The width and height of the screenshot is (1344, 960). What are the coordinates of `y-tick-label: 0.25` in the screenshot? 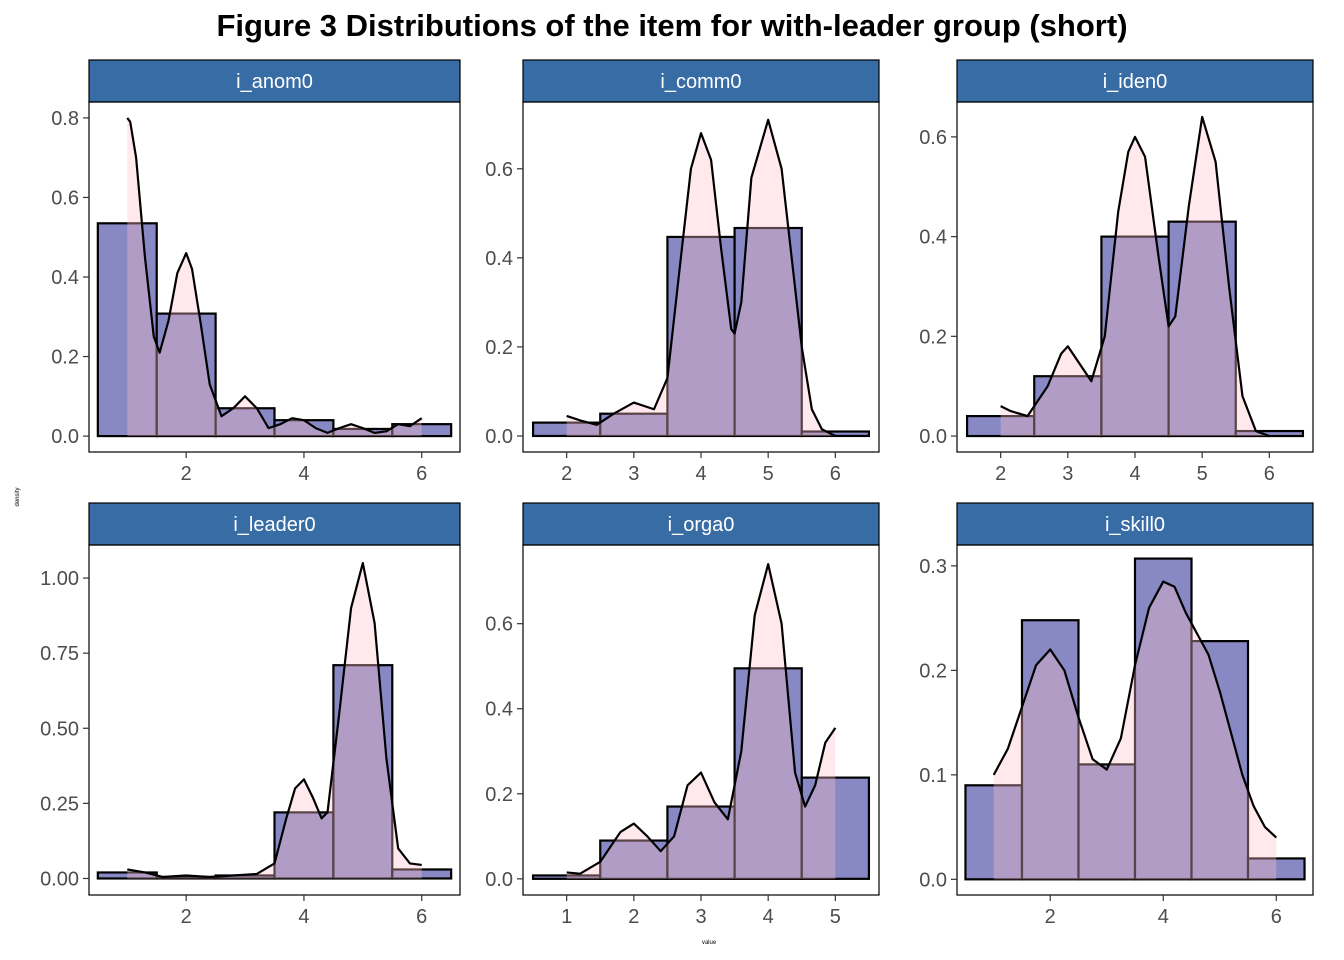 It's located at (59, 804).